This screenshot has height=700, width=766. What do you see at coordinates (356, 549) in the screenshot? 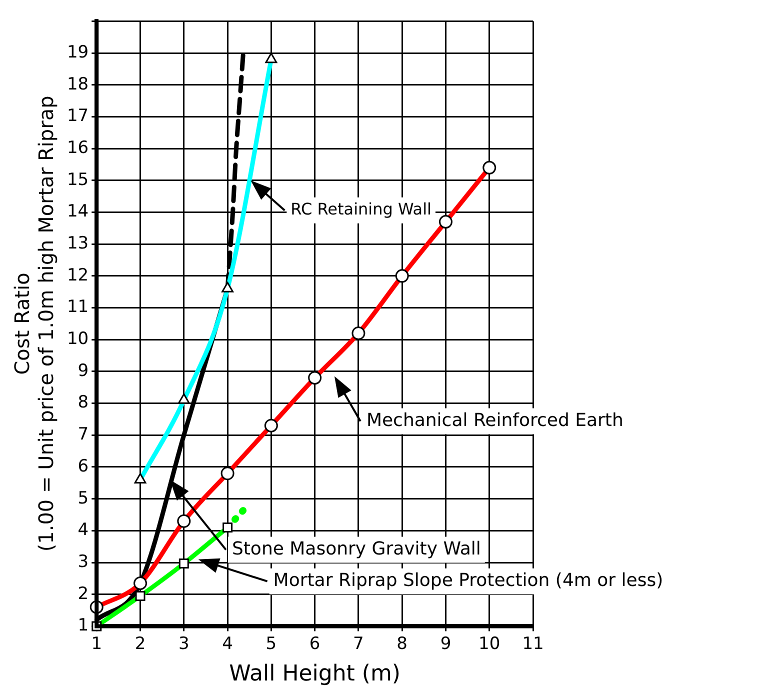
I see `annotation: Stone Masonry Gravity Wall` at bounding box center [356, 549].